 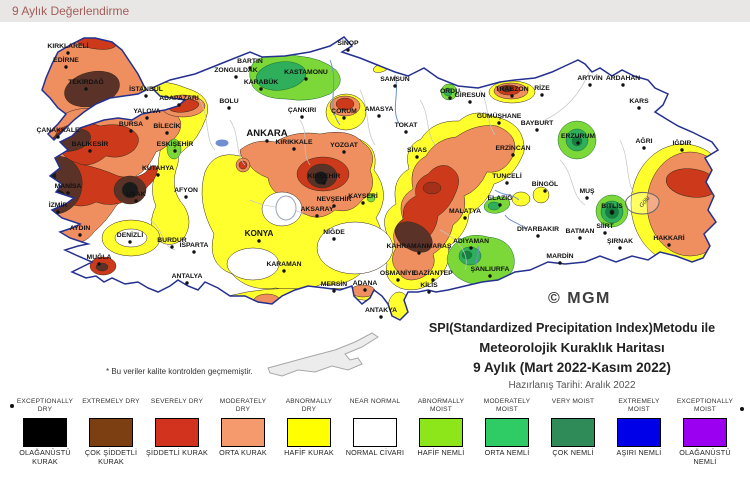 What do you see at coordinates (66, 60) in the screenshot?
I see `city-label: EDİRNE` at bounding box center [66, 60].